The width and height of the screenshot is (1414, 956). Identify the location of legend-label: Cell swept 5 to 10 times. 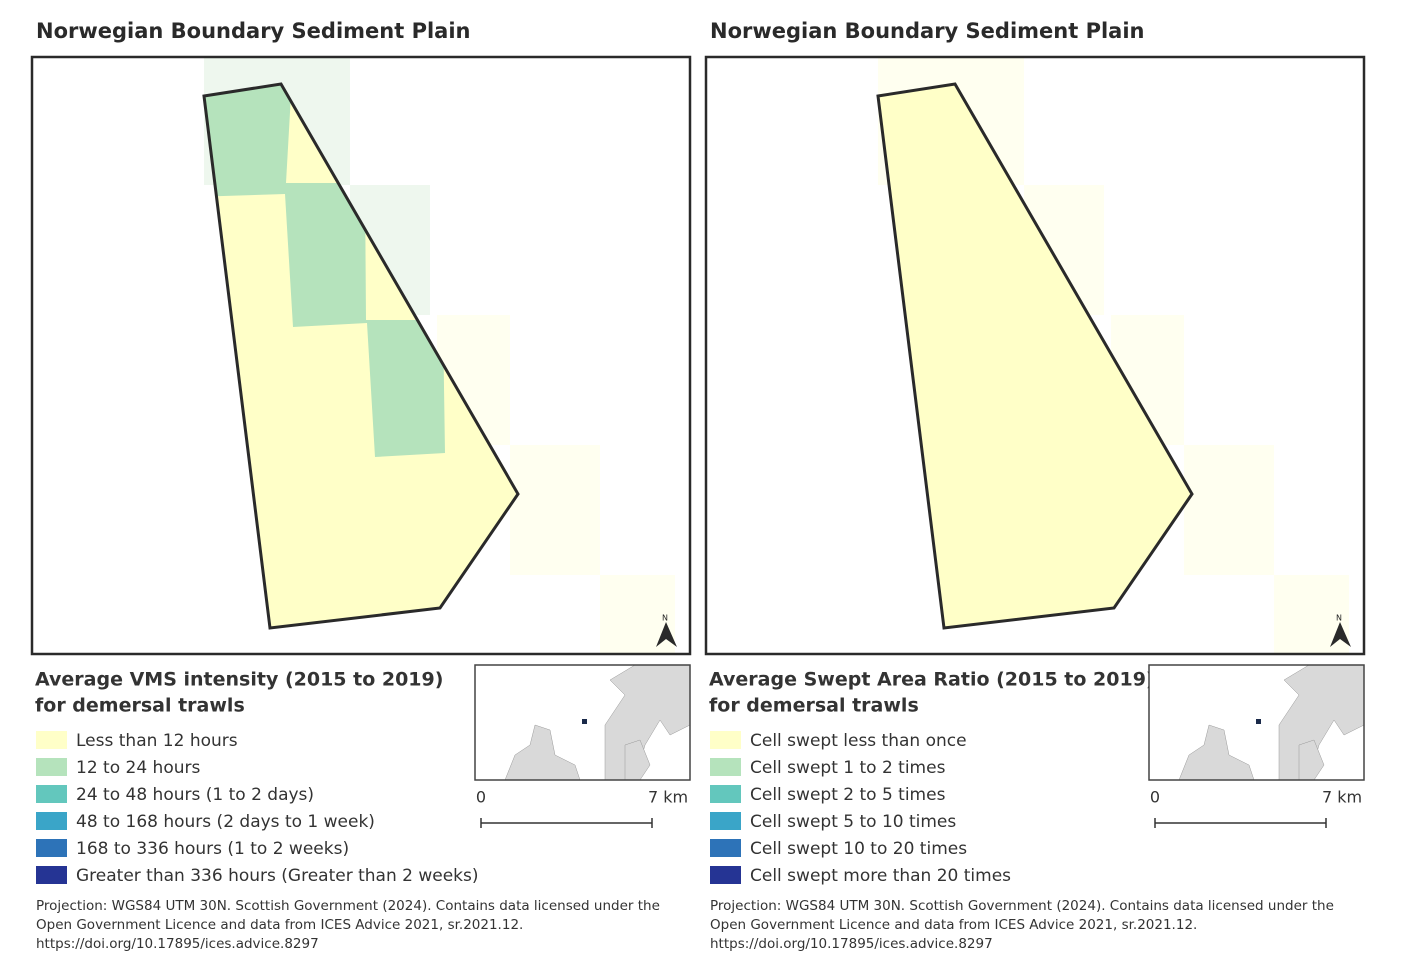
(853, 822).